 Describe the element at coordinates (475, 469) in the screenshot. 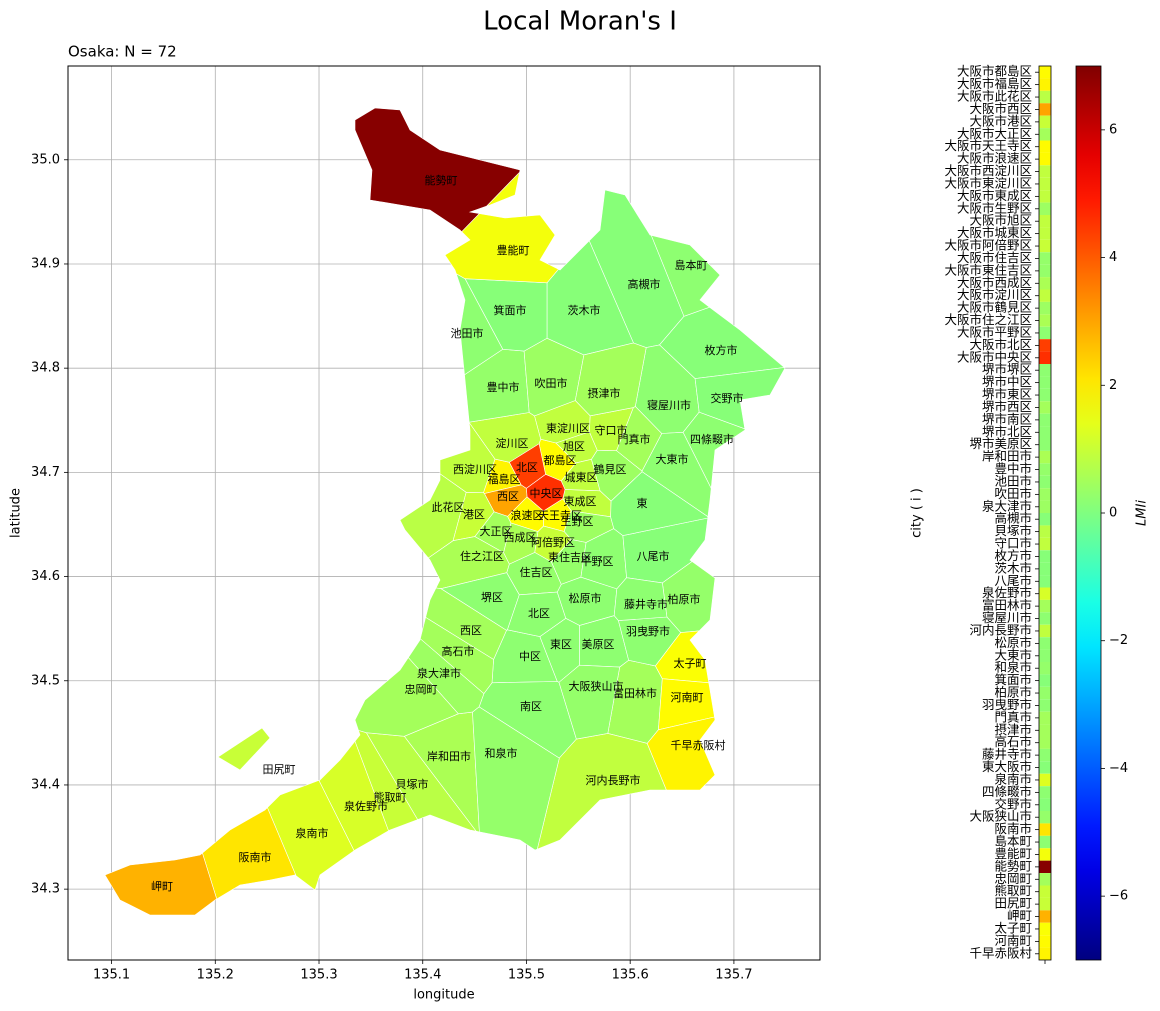

I see `region-label: 西淀川区` at that location.